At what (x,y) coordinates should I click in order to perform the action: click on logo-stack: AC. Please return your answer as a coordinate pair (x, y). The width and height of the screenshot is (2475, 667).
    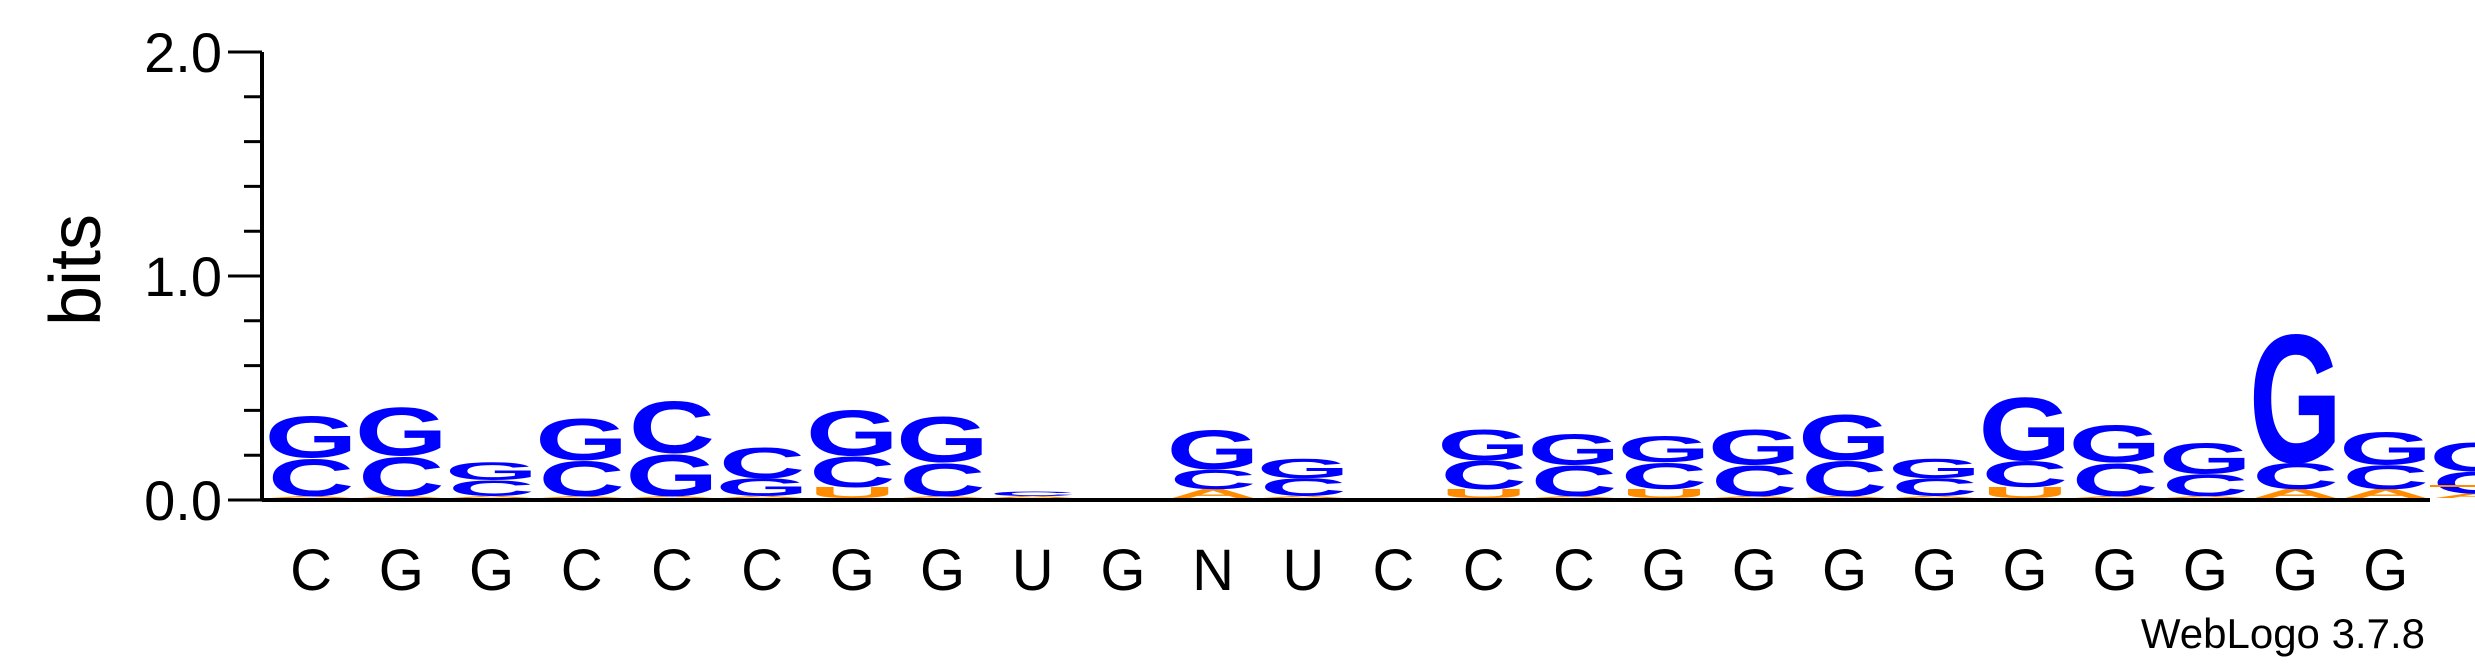
    Looking at the image, I should click on (1032, 494).